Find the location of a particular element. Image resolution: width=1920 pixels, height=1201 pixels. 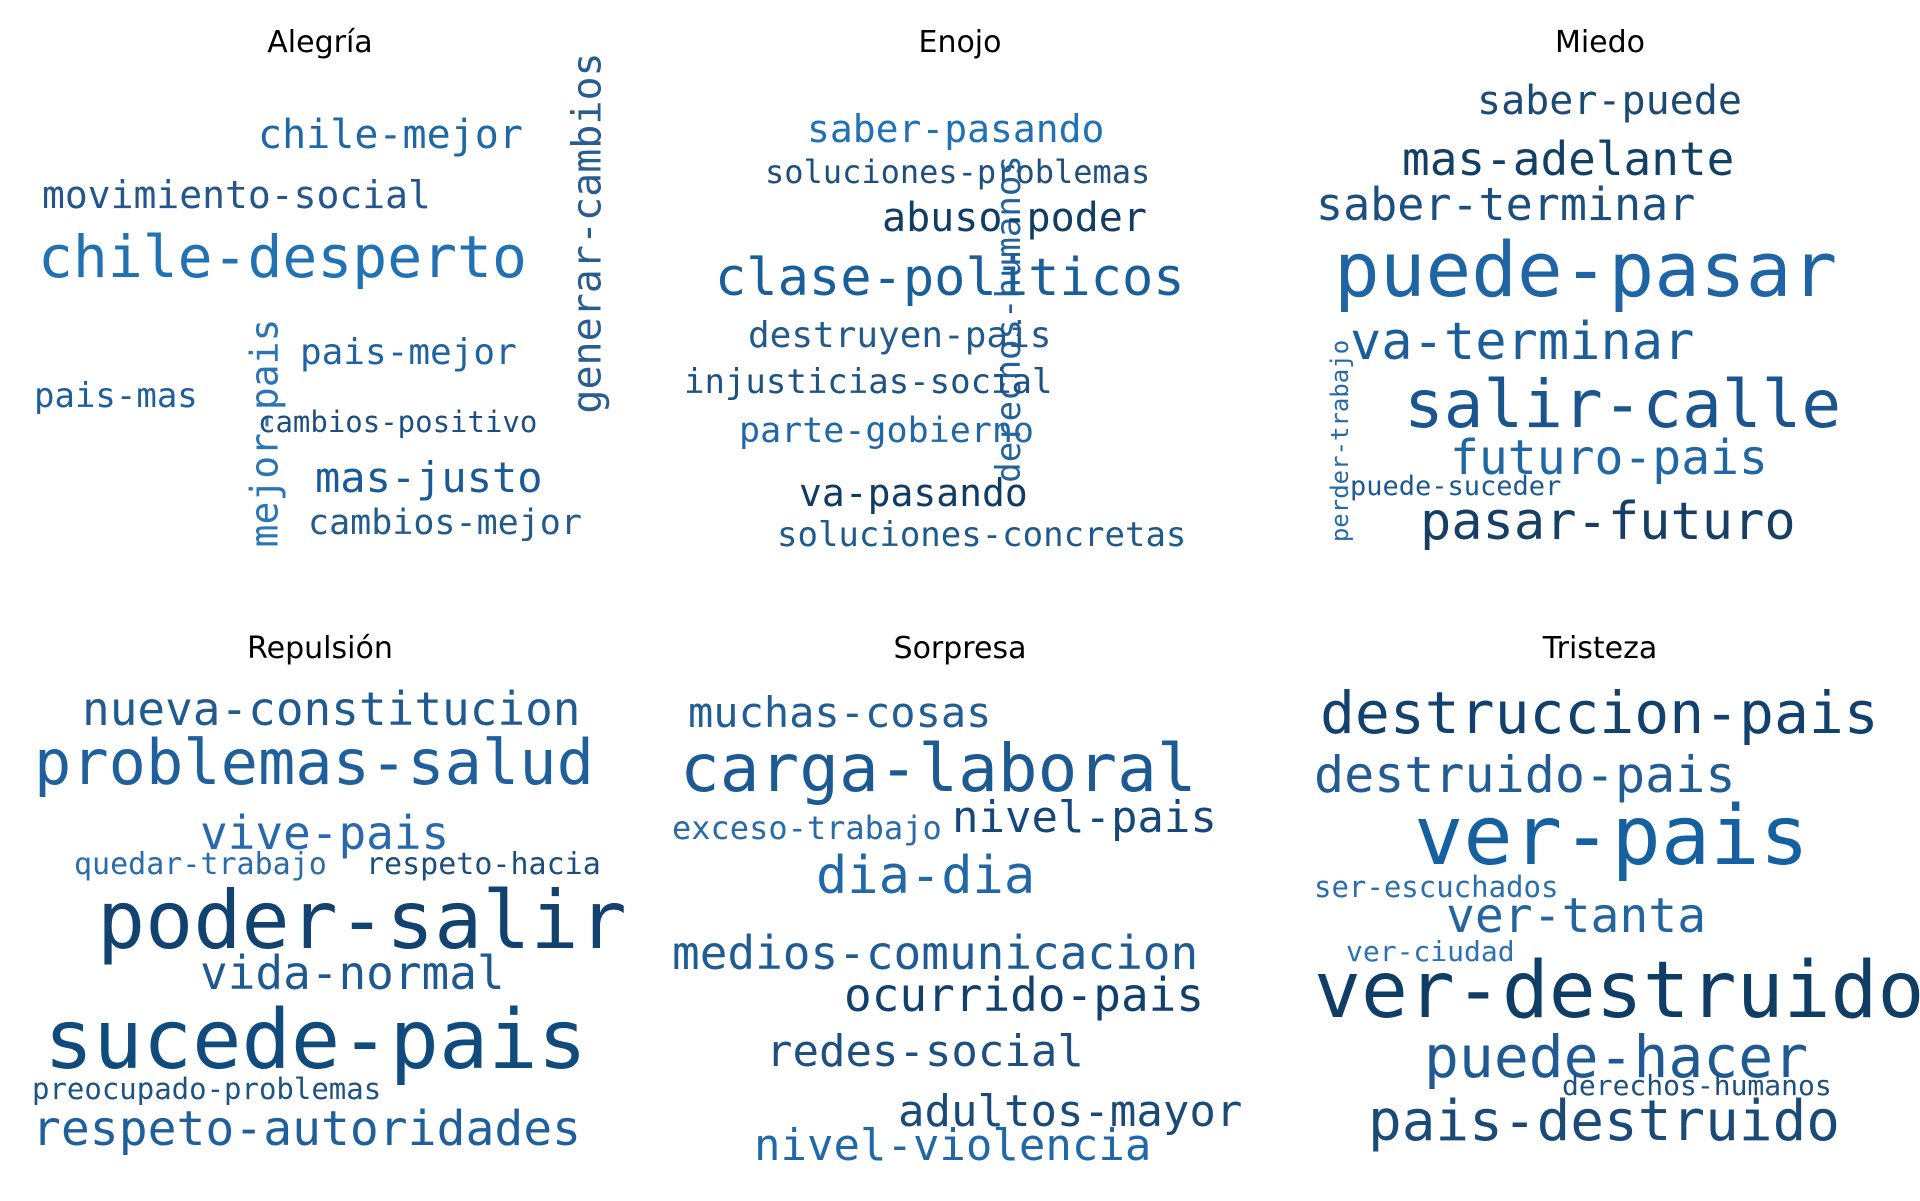

word: salir-calle is located at coordinates (1623, 404).